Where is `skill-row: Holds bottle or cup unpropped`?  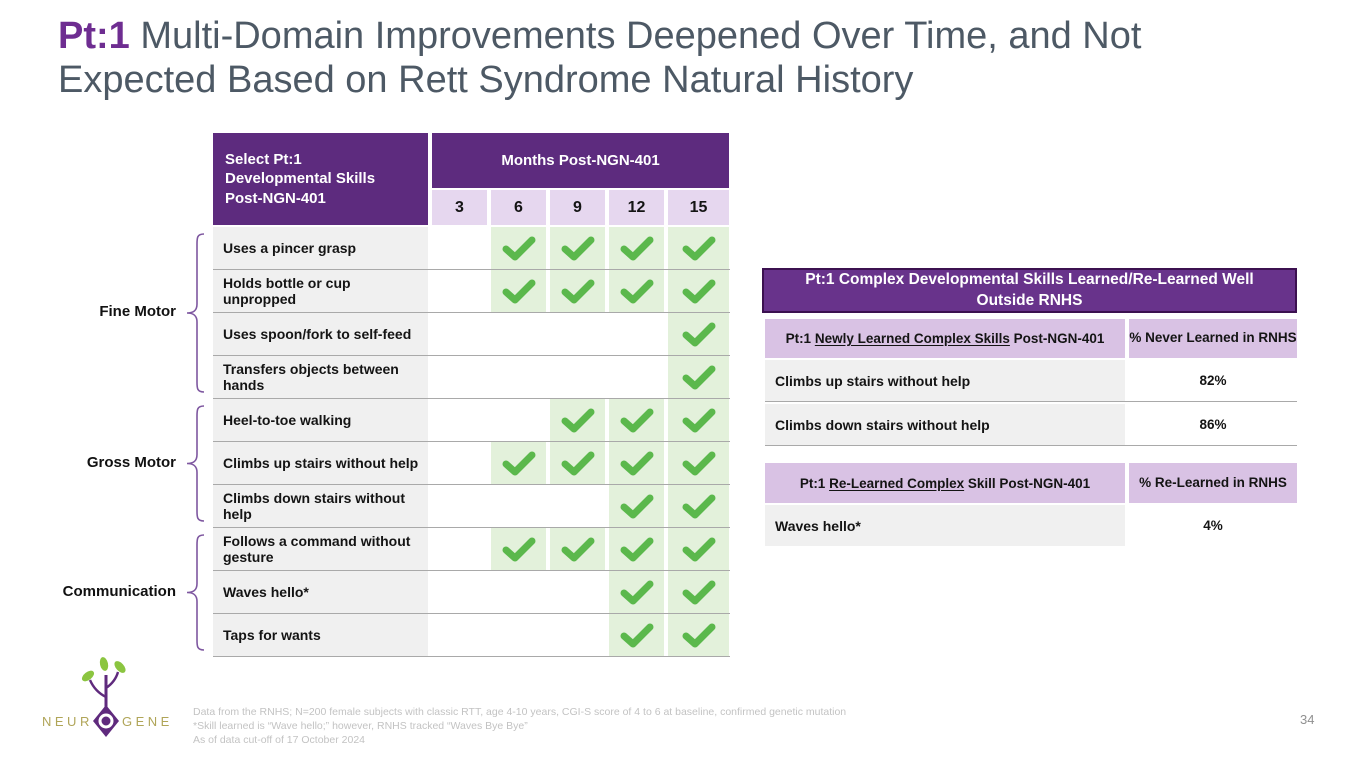
skill-row: Holds bottle or cup unpropped is located at coordinates (471, 291).